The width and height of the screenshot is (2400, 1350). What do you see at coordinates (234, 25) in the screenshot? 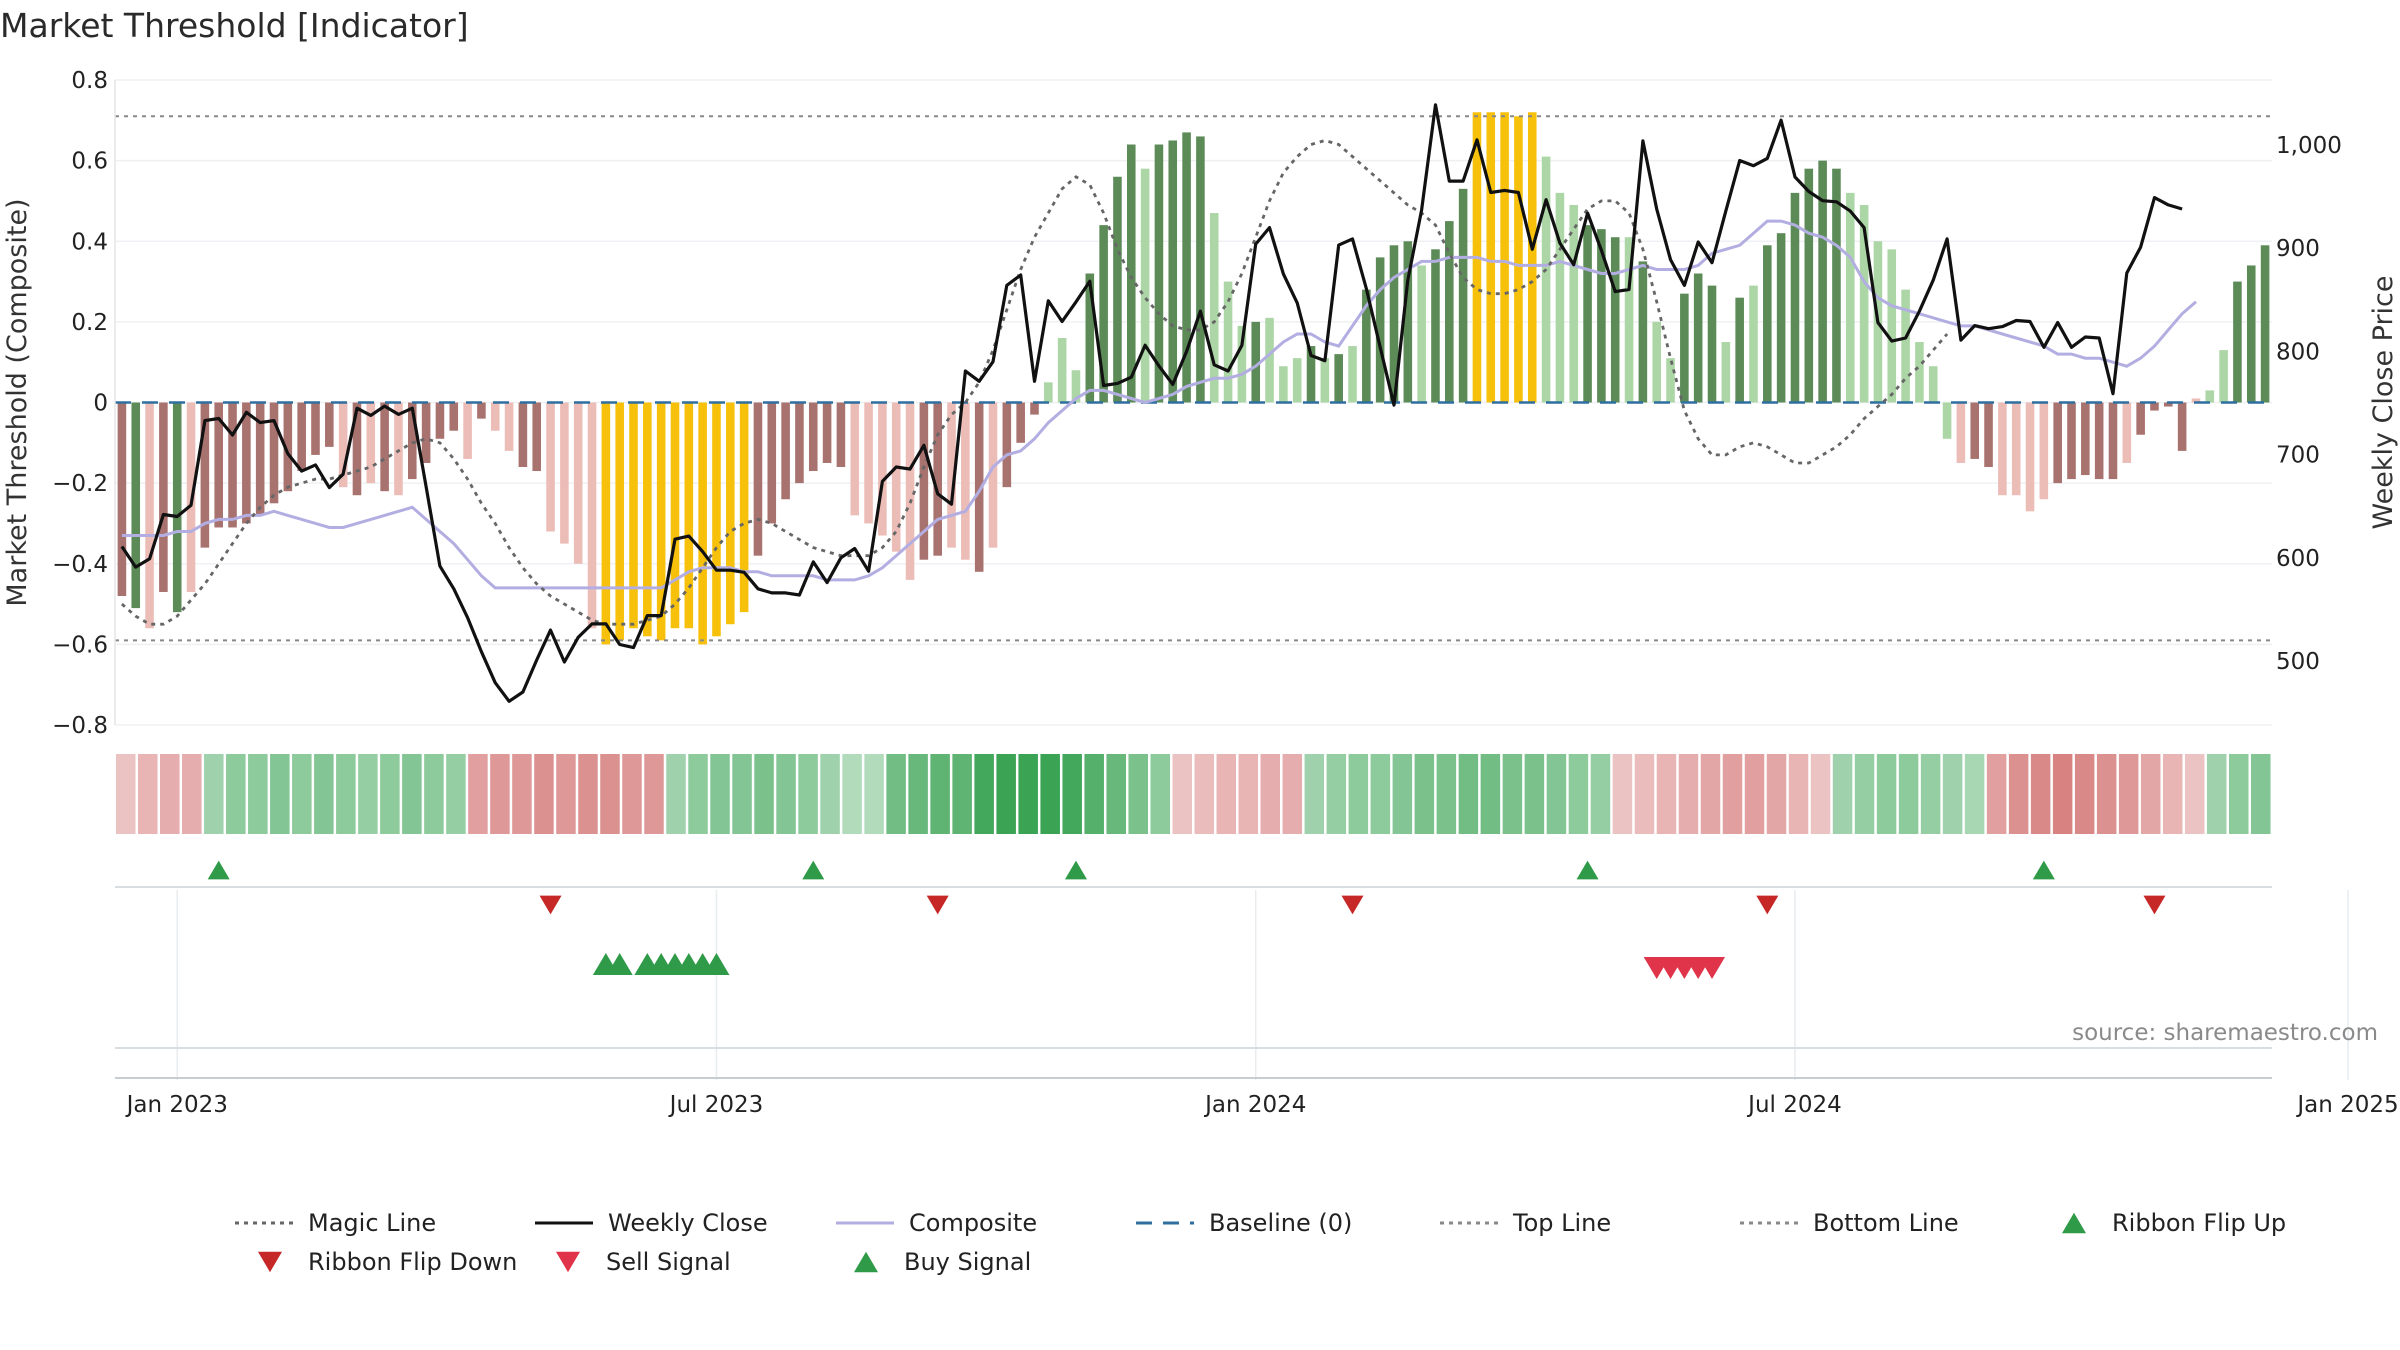
I see `chart-title: Market Threshold [Indicator]` at bounding box center [234, 25].